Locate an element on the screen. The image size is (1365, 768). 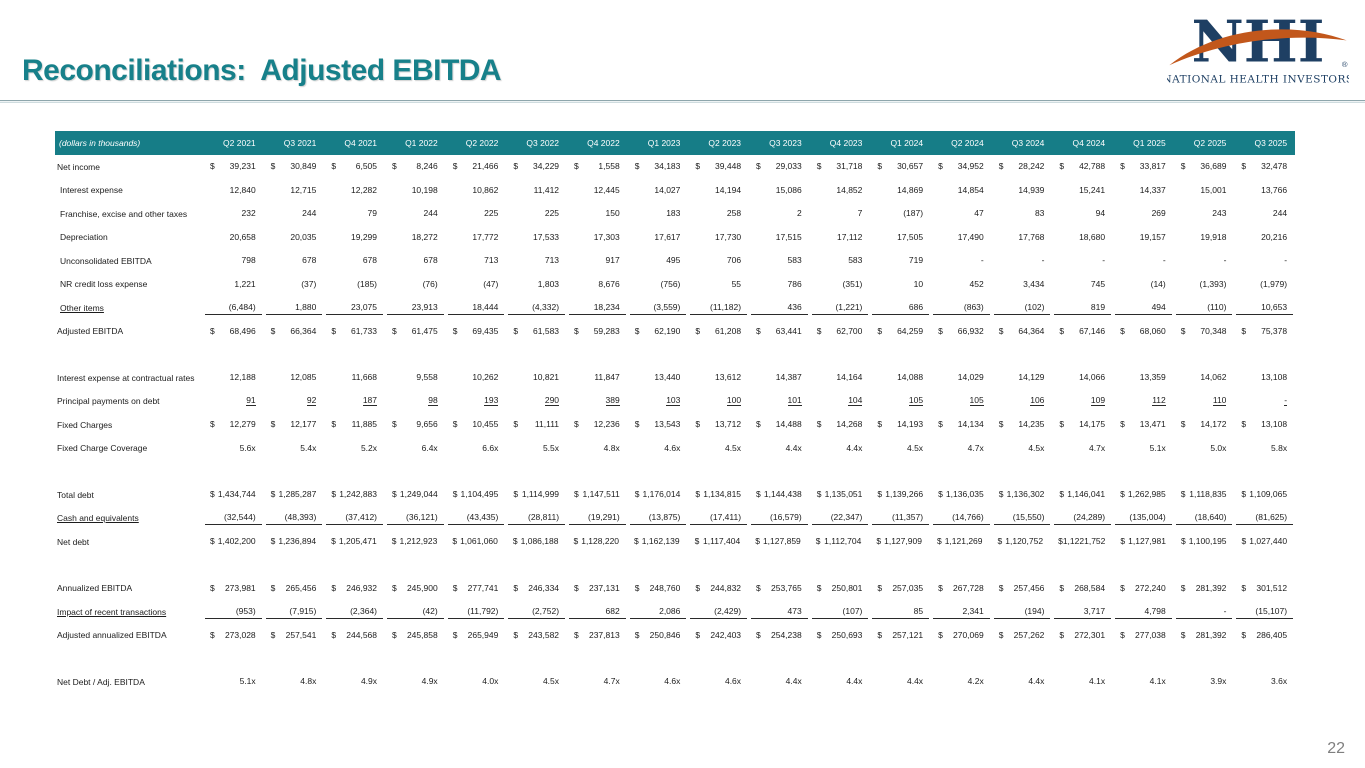
cell-value: (1,221) is located at coordinates (849, 306).